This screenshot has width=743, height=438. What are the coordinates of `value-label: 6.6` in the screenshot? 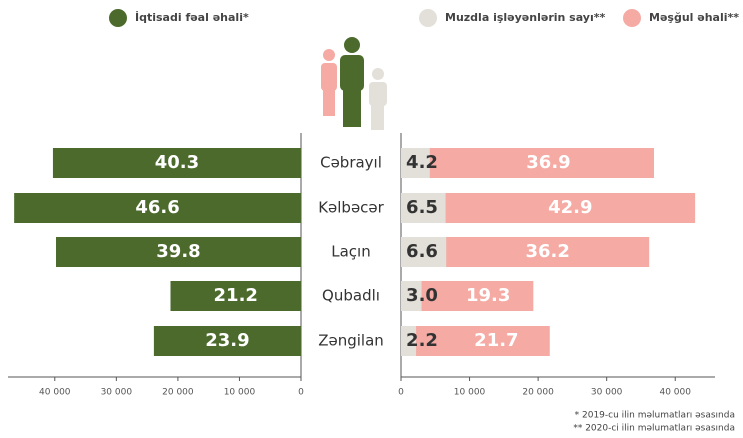 It's located at (422, 251).